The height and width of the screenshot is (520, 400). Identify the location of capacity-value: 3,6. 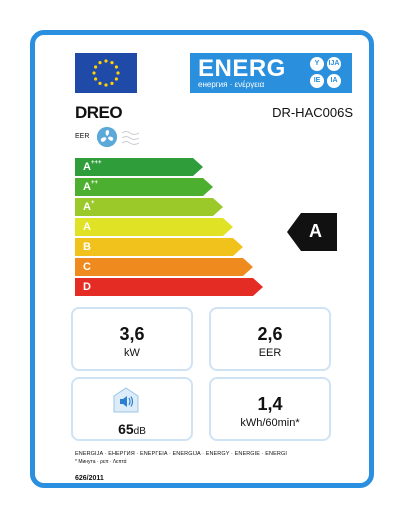
(132, 334).